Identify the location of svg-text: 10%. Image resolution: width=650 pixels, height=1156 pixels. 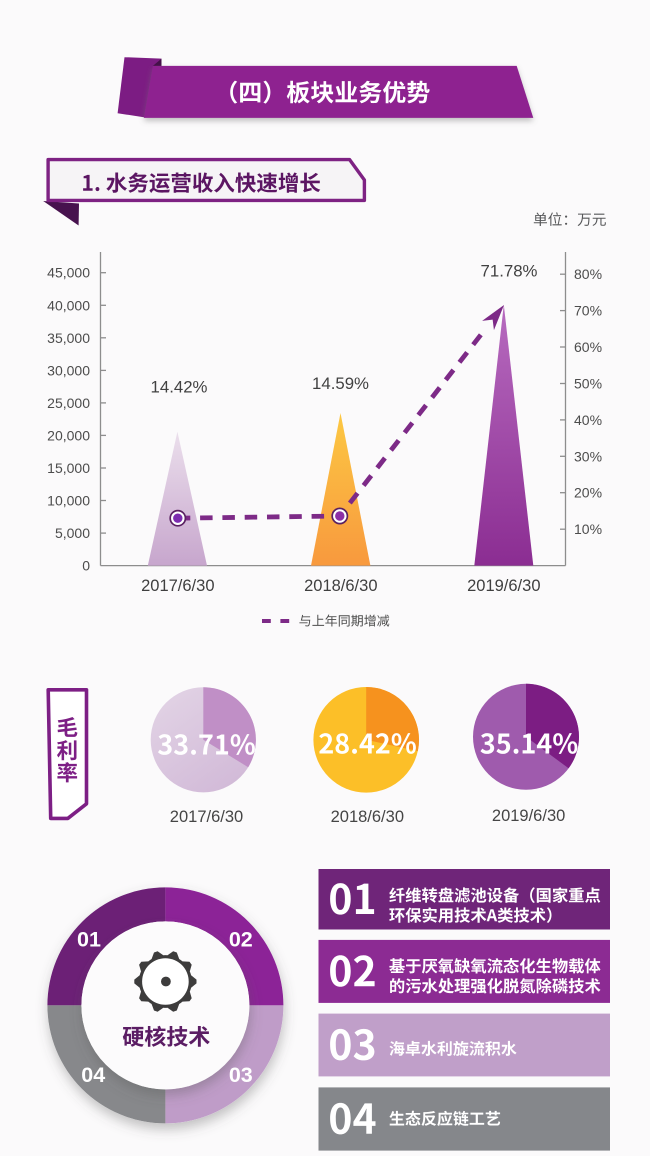
(588, 529).